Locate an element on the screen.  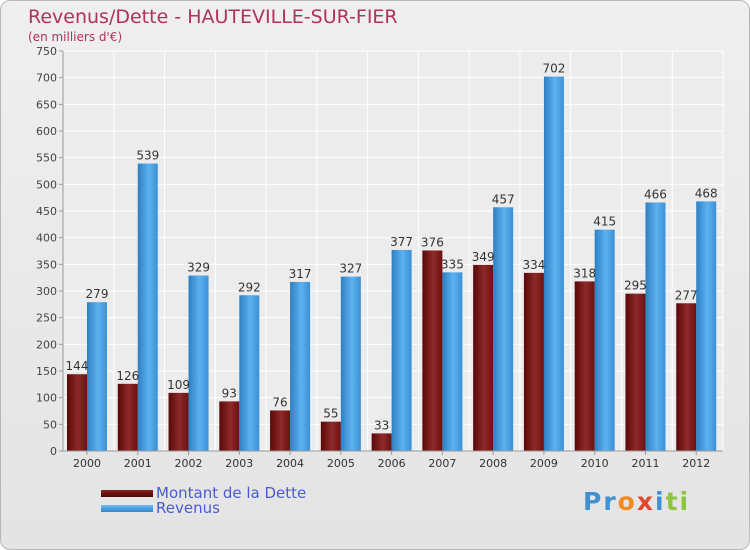
bar-dette-2007 is located at coordinates (432, 350).